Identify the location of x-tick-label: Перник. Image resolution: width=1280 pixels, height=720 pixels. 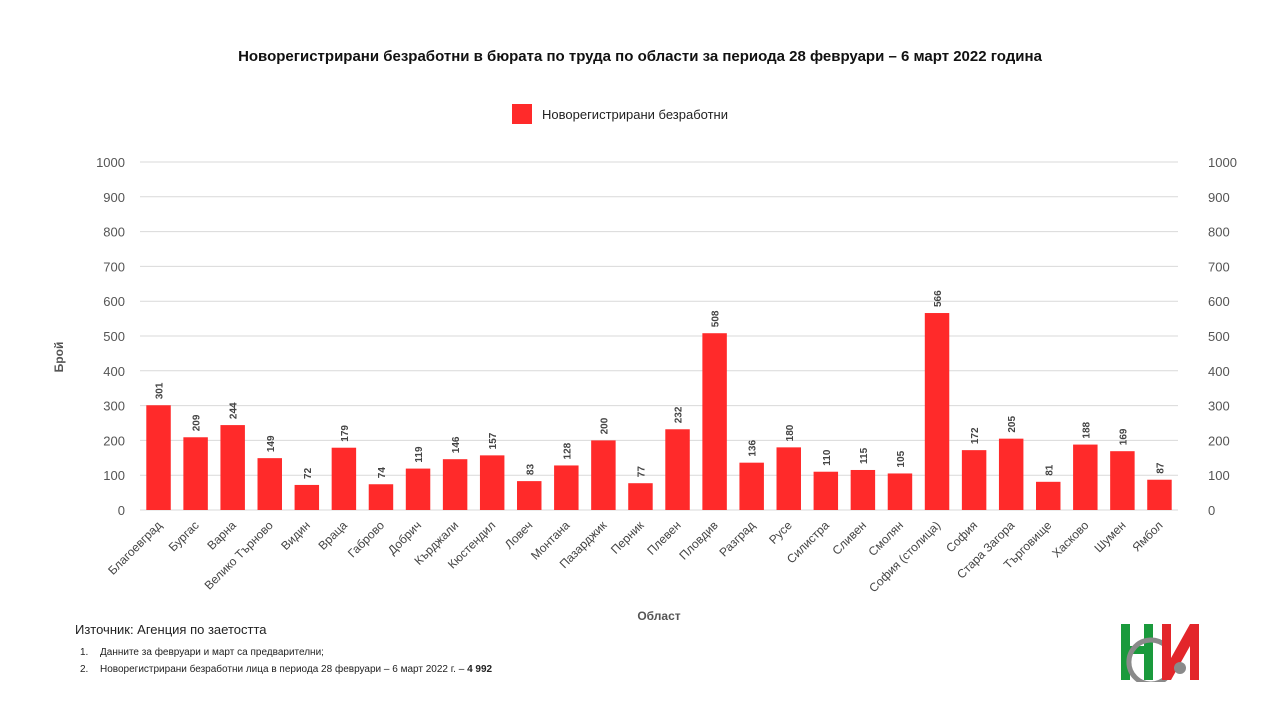
(627, 537).